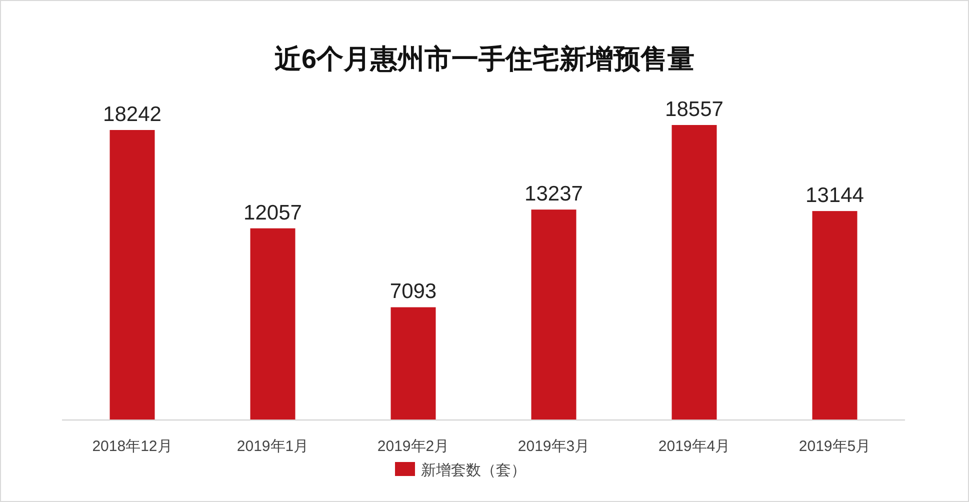  What do you see at coordinates (273, 212) in the screenshot?
I see `data-label: 12057` at bounding box center [273, 212].